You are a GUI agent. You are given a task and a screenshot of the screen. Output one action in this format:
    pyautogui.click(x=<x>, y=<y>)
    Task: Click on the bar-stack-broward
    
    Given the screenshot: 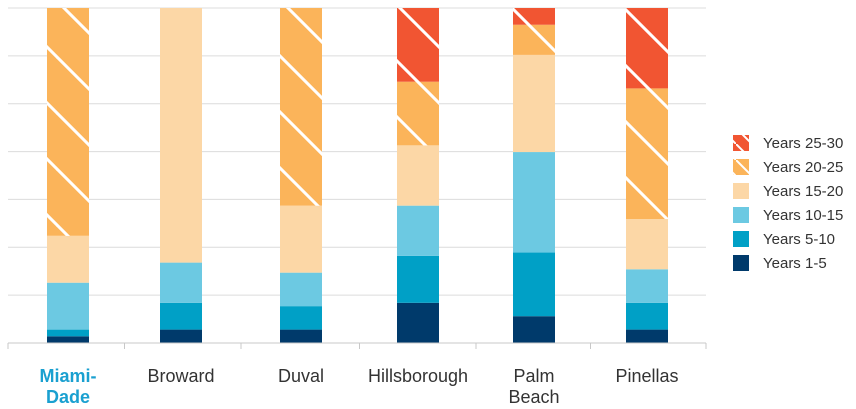 What is the action you would take?
    pyautogui.click(x=181, y=175)
    